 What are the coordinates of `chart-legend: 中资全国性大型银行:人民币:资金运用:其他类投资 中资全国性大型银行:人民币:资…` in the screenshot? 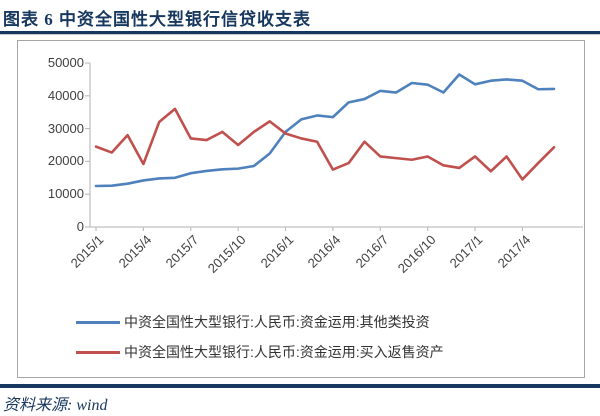 It's located at (260, 337).